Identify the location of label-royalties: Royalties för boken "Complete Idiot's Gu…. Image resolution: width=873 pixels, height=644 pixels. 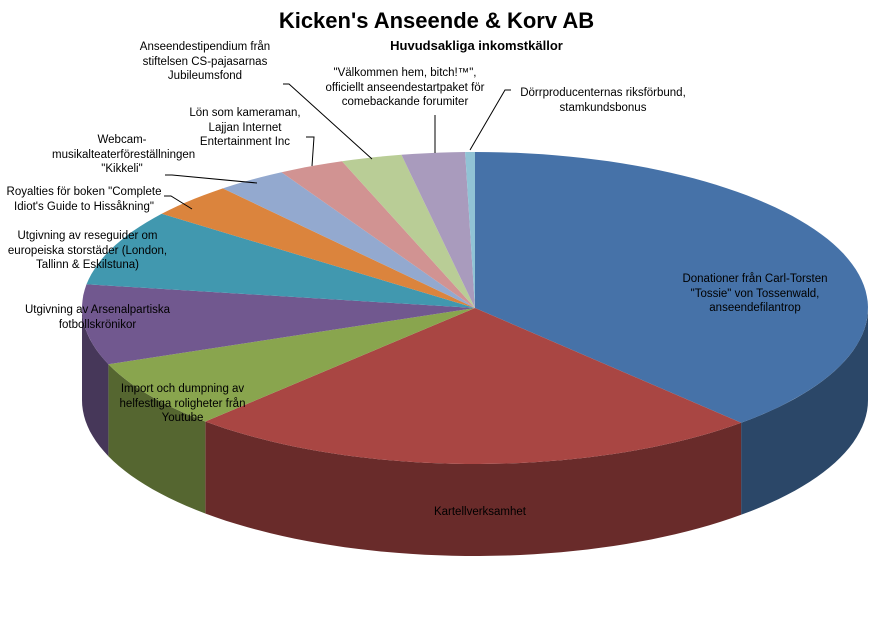
(84, 199).